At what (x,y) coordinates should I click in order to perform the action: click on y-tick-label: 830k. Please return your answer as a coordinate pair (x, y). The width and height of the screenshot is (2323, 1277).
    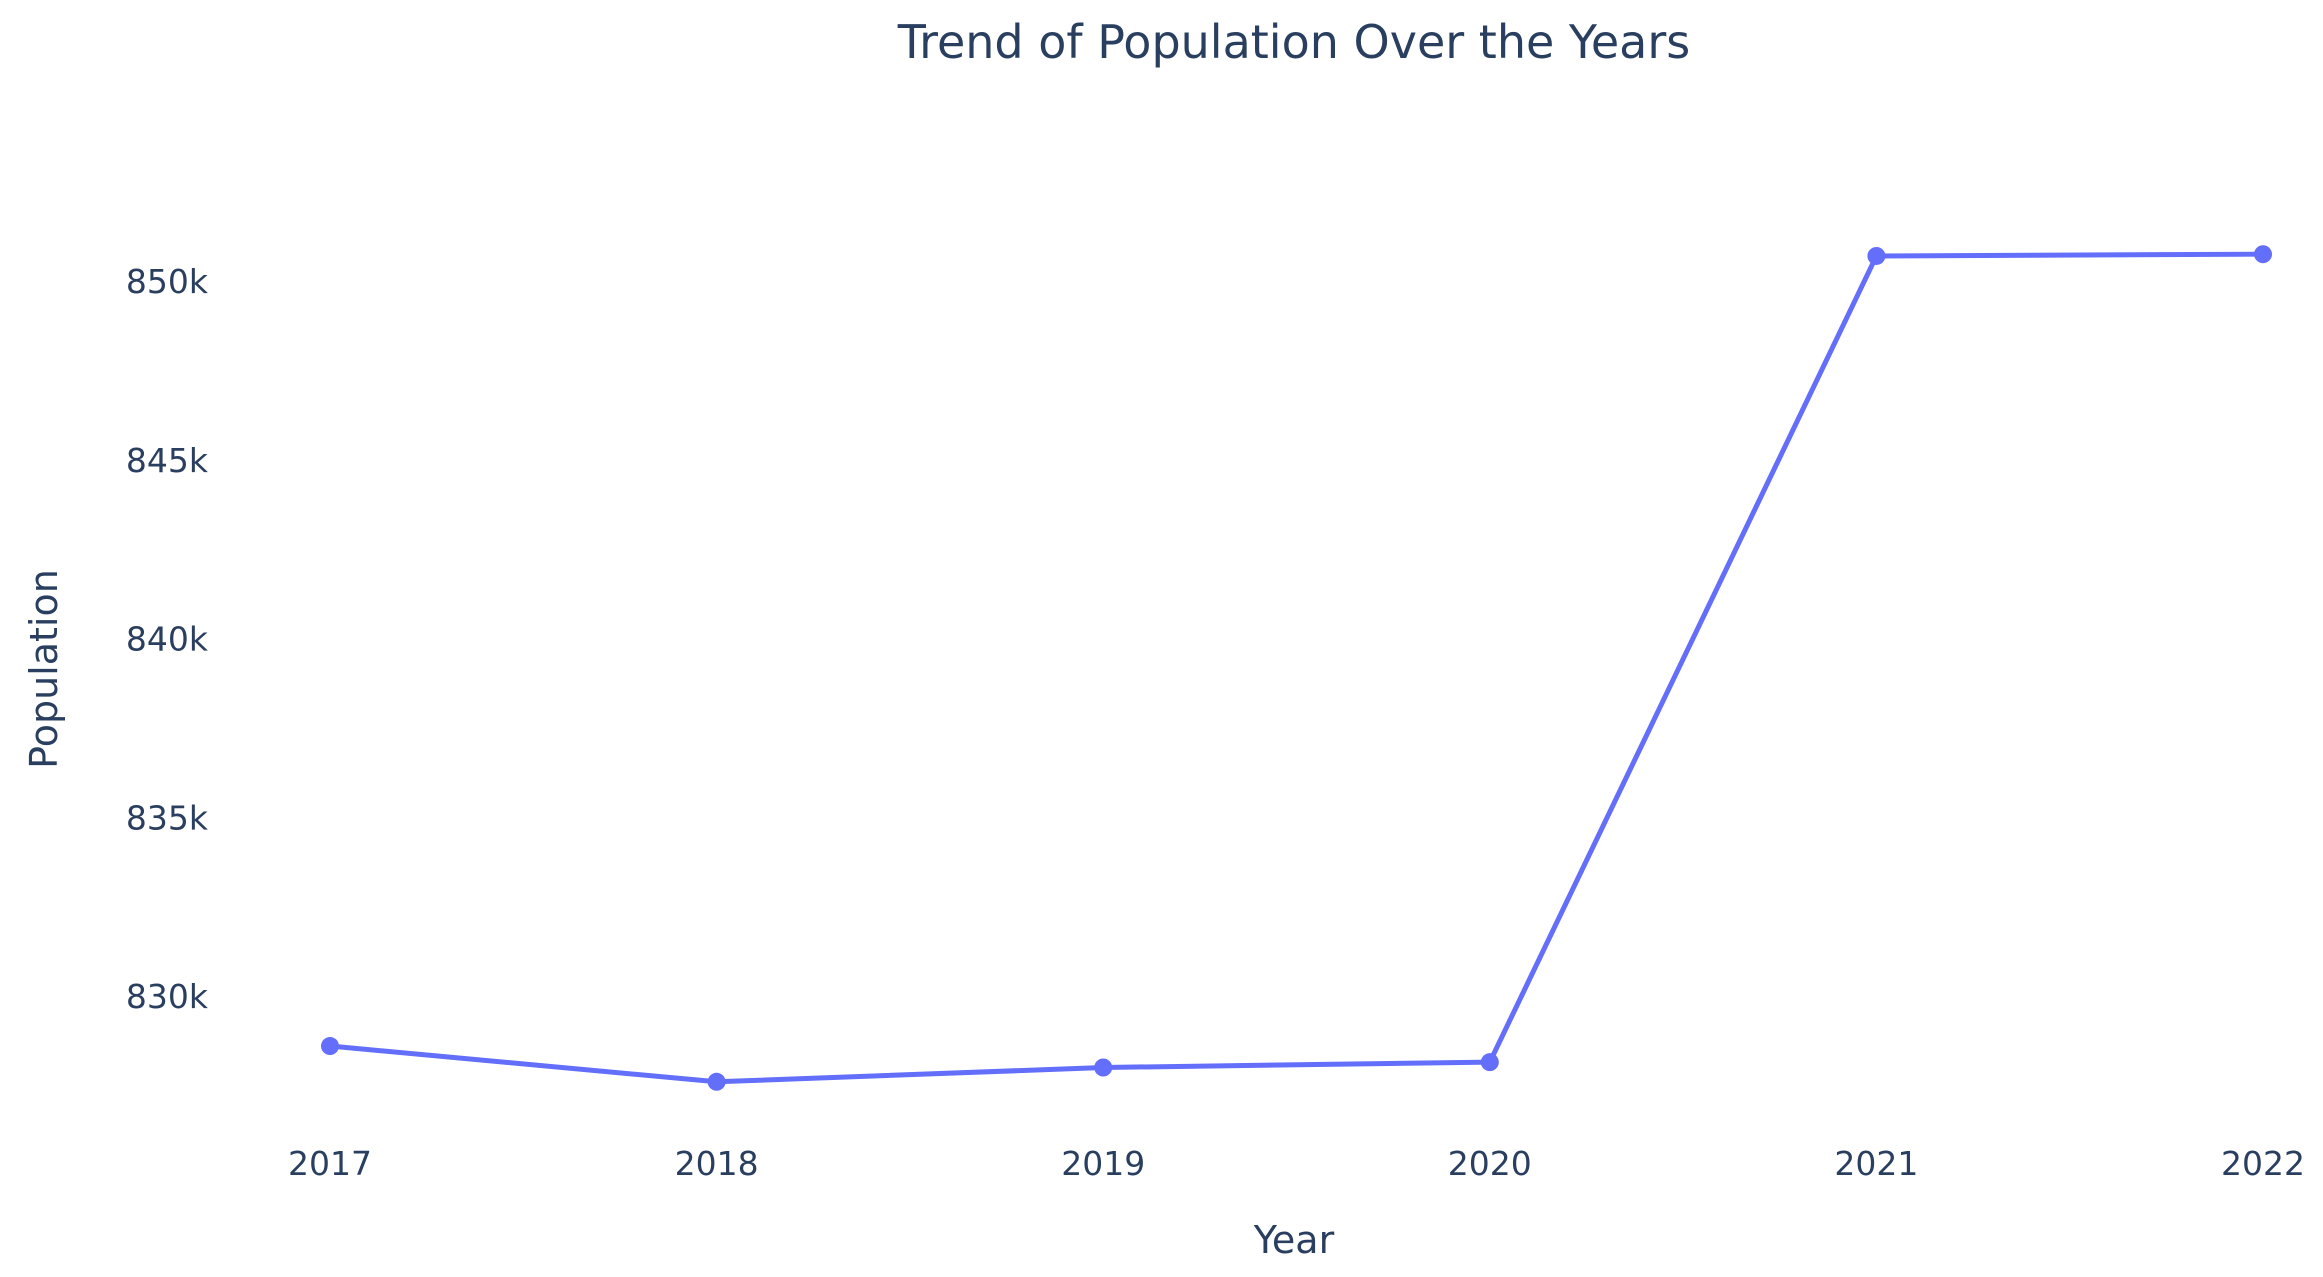
    Looking at the image, I should click on (167, 996).